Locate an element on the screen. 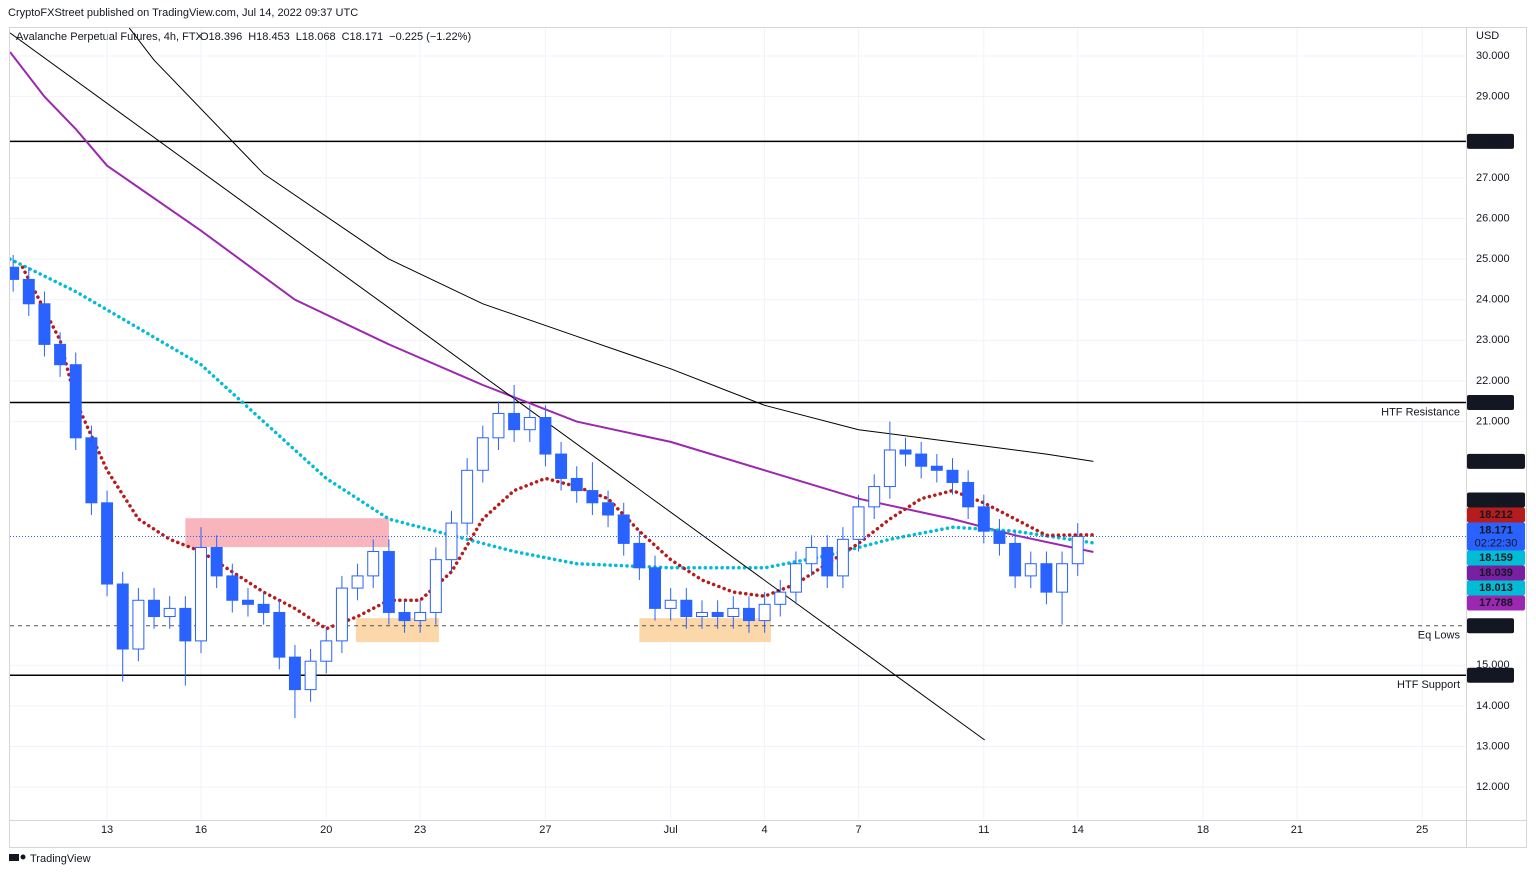 The width and height of the screenshot is (1536, 874). x-tick-label: 18 is located at coordinates (1203, 830).